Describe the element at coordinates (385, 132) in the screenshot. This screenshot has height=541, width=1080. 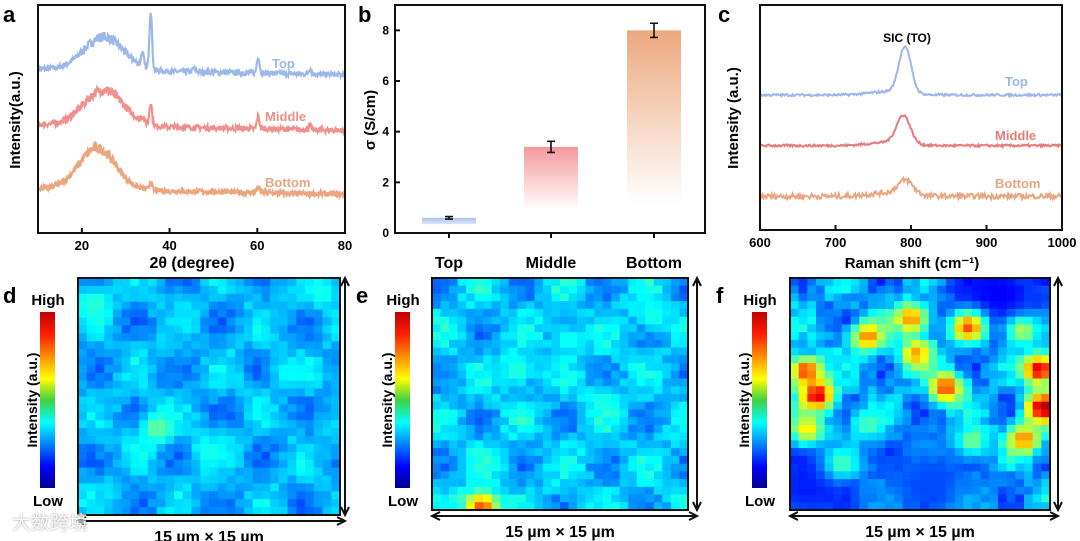
I see `y-tick-label: 4` at that location.